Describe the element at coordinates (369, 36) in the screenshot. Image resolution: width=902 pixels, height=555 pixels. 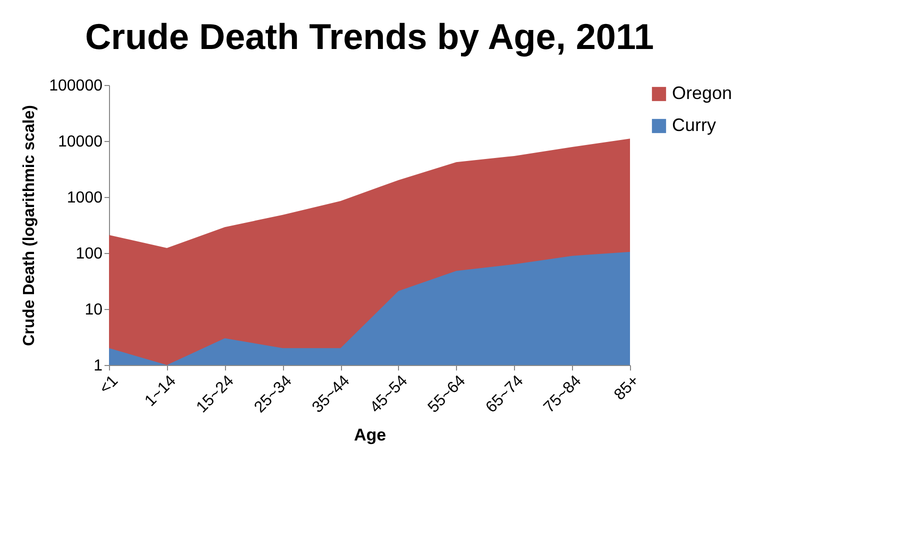
I see `chart-title: Crude Death Trends by Age, 2011` at that location.